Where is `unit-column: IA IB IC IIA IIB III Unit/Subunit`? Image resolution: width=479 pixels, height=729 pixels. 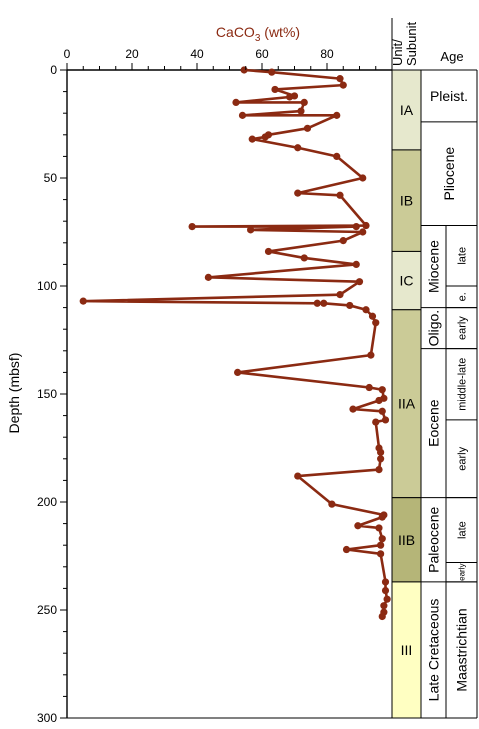 unit-column: IA IB IC IIA IIB III Unit/Subunit is located at coordinates (406, 368).